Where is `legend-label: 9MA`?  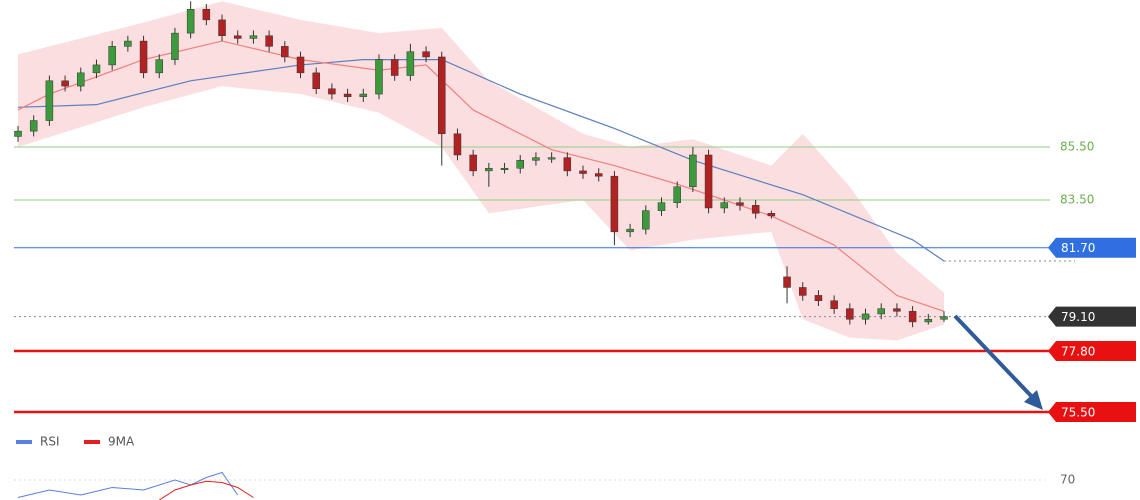
legend-label: 9MA is located at coordinates (121, 442).